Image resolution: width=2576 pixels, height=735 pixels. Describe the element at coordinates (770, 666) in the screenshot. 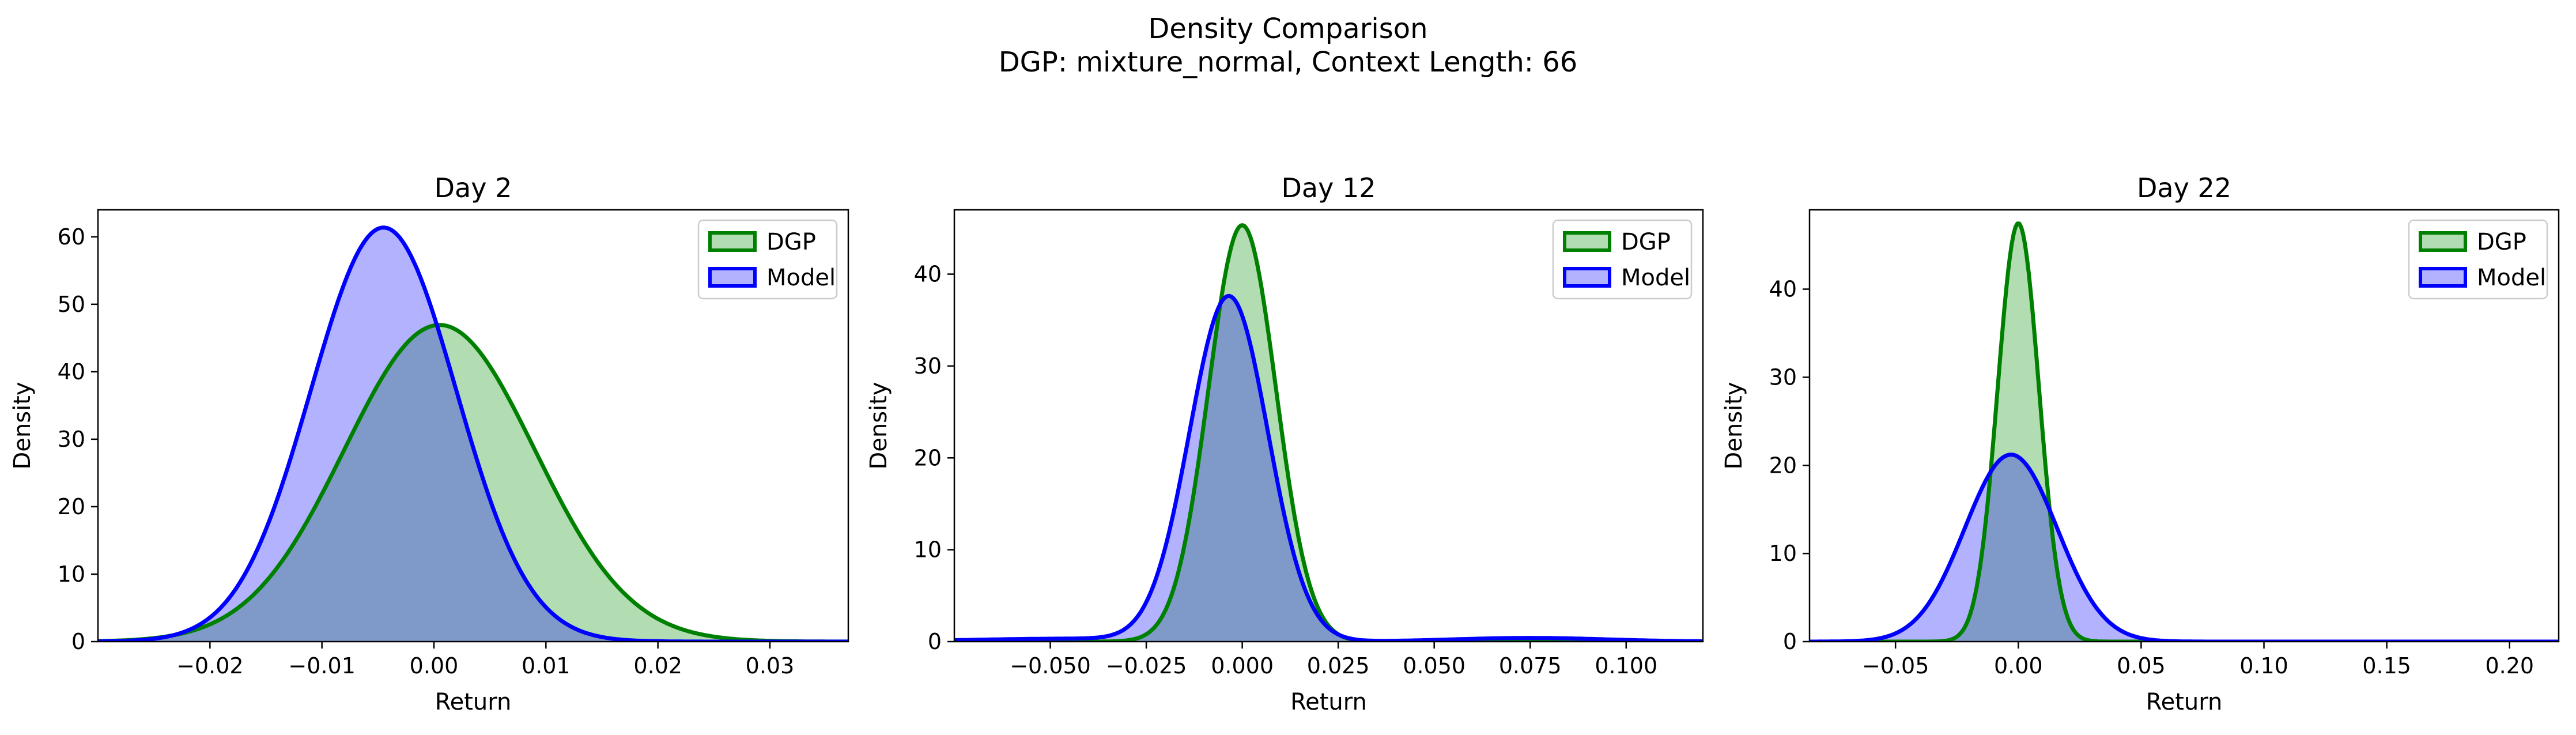

I see `x-tick-label: 0.03` at that location.